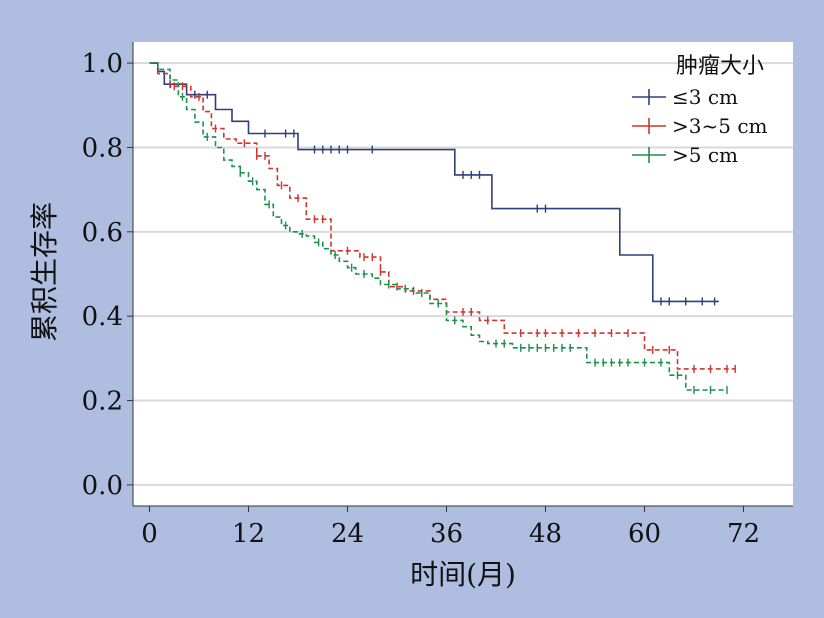 This screenshot has width=824, height=618. I want to click on legend: 肿瘤大小 ≤3 cm >3~5 cm >5 cm, so click(700, 110).